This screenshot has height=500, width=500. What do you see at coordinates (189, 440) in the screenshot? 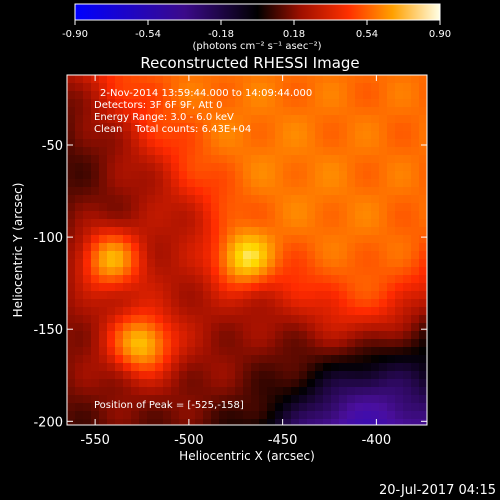
I see `x-tick-label: -500` at bounding box center [189, 440].